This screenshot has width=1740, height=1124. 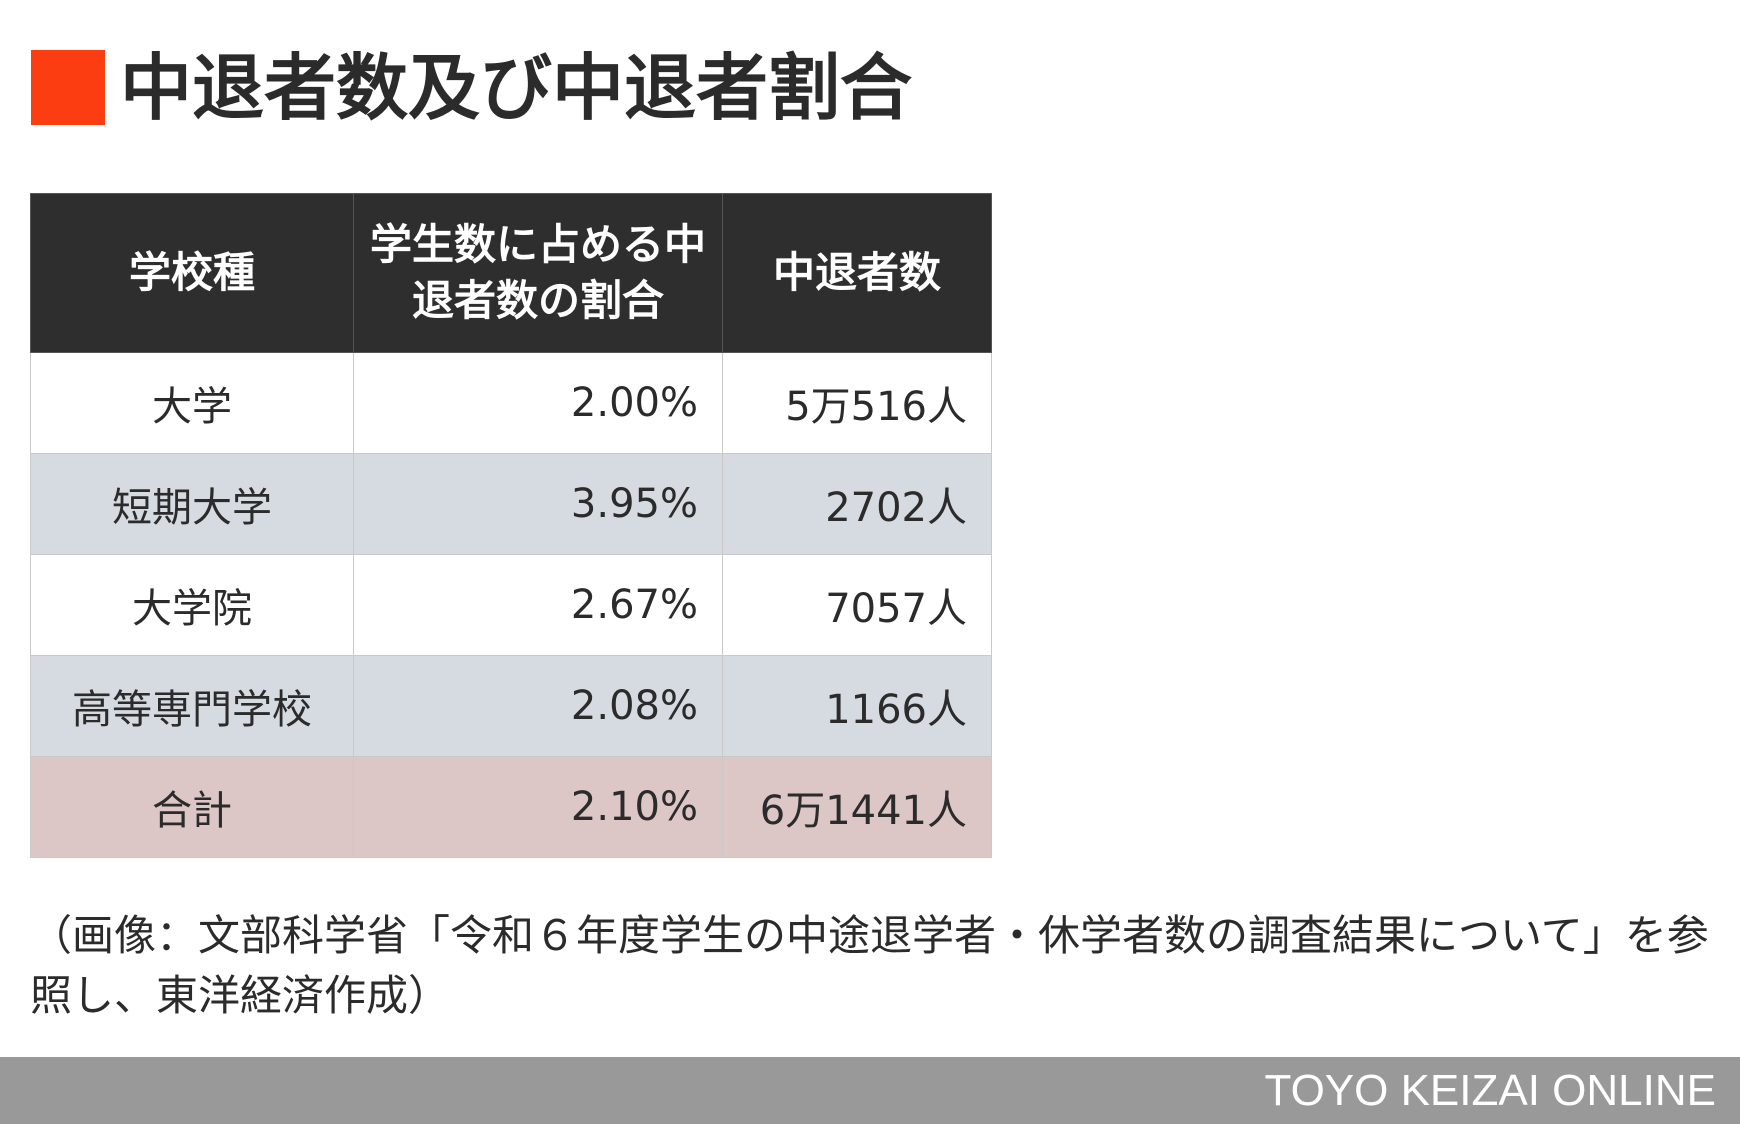 I want to click on cell: 2.00%, so click(x=538, y=403).